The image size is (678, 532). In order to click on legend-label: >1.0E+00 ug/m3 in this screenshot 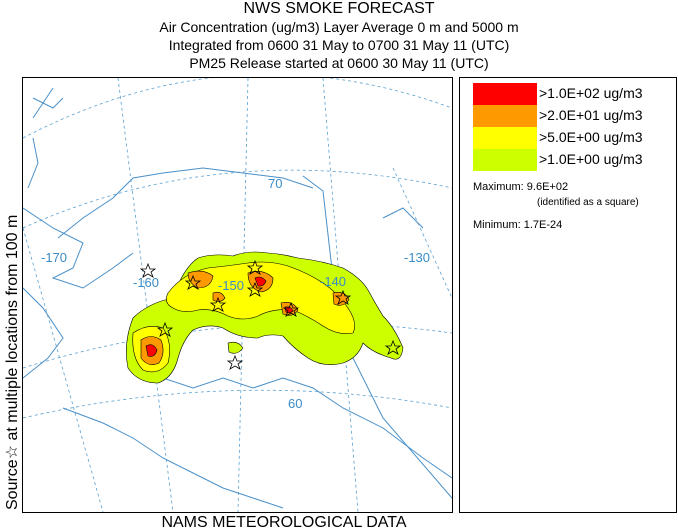, I will do `click(591, 159)`.